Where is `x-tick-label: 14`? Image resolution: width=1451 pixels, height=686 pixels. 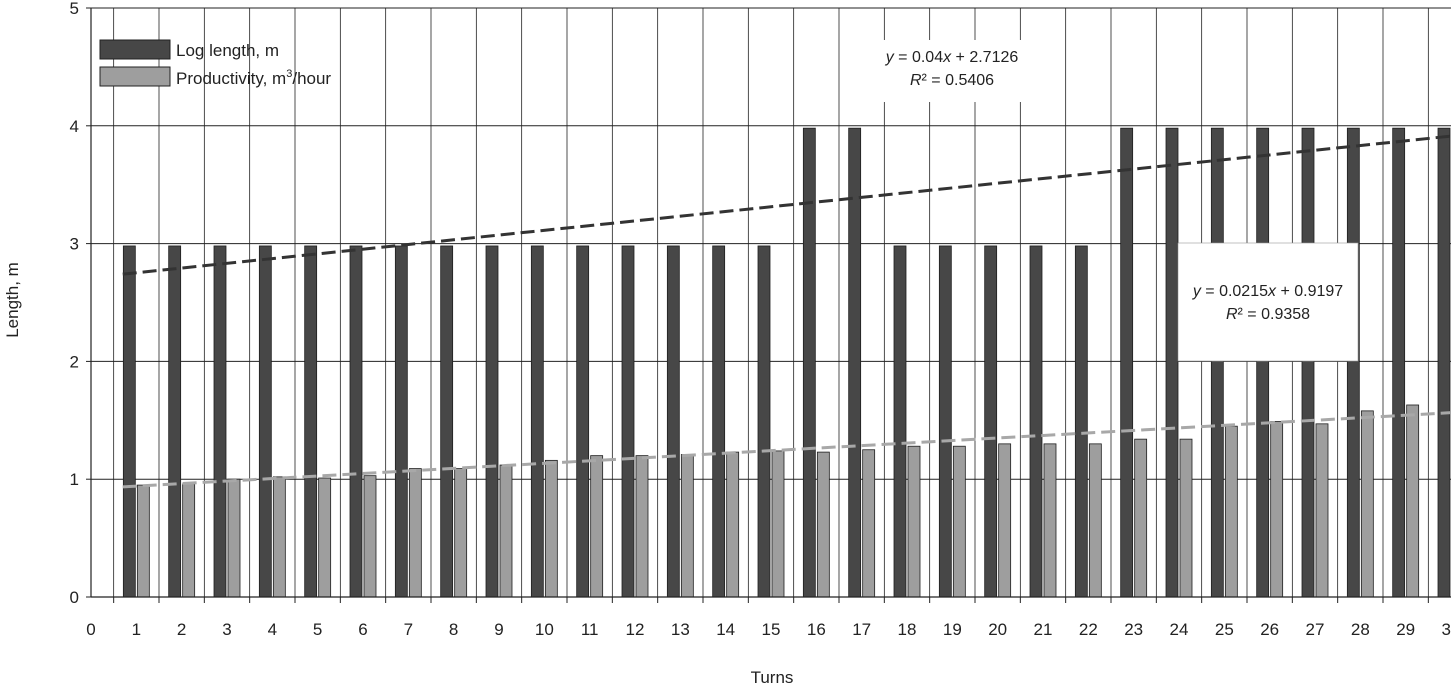 x-tick-label: 14 is located at coordinates (725, 629).